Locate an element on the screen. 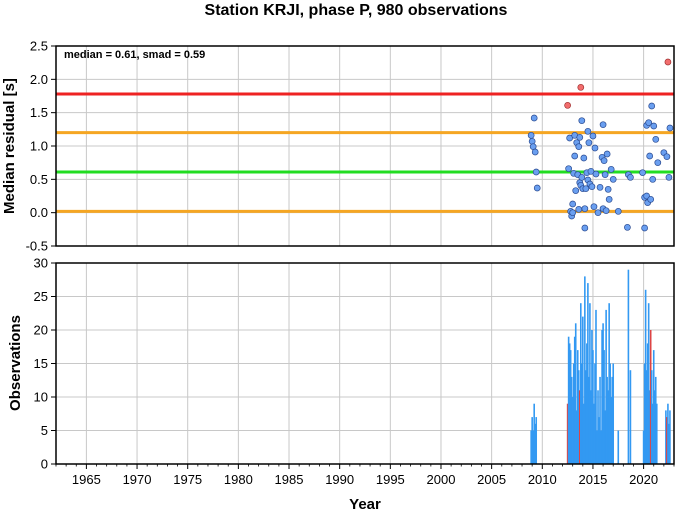  residual-points is located at coordinates (600, 145).